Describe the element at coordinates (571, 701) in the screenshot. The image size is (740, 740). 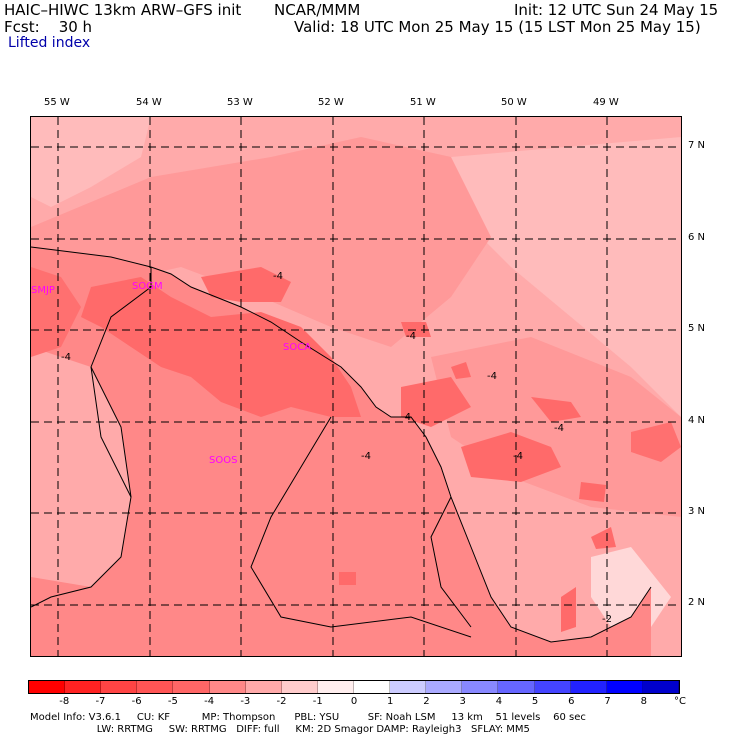
I see `colorbar-tick-label: 6` at that location.